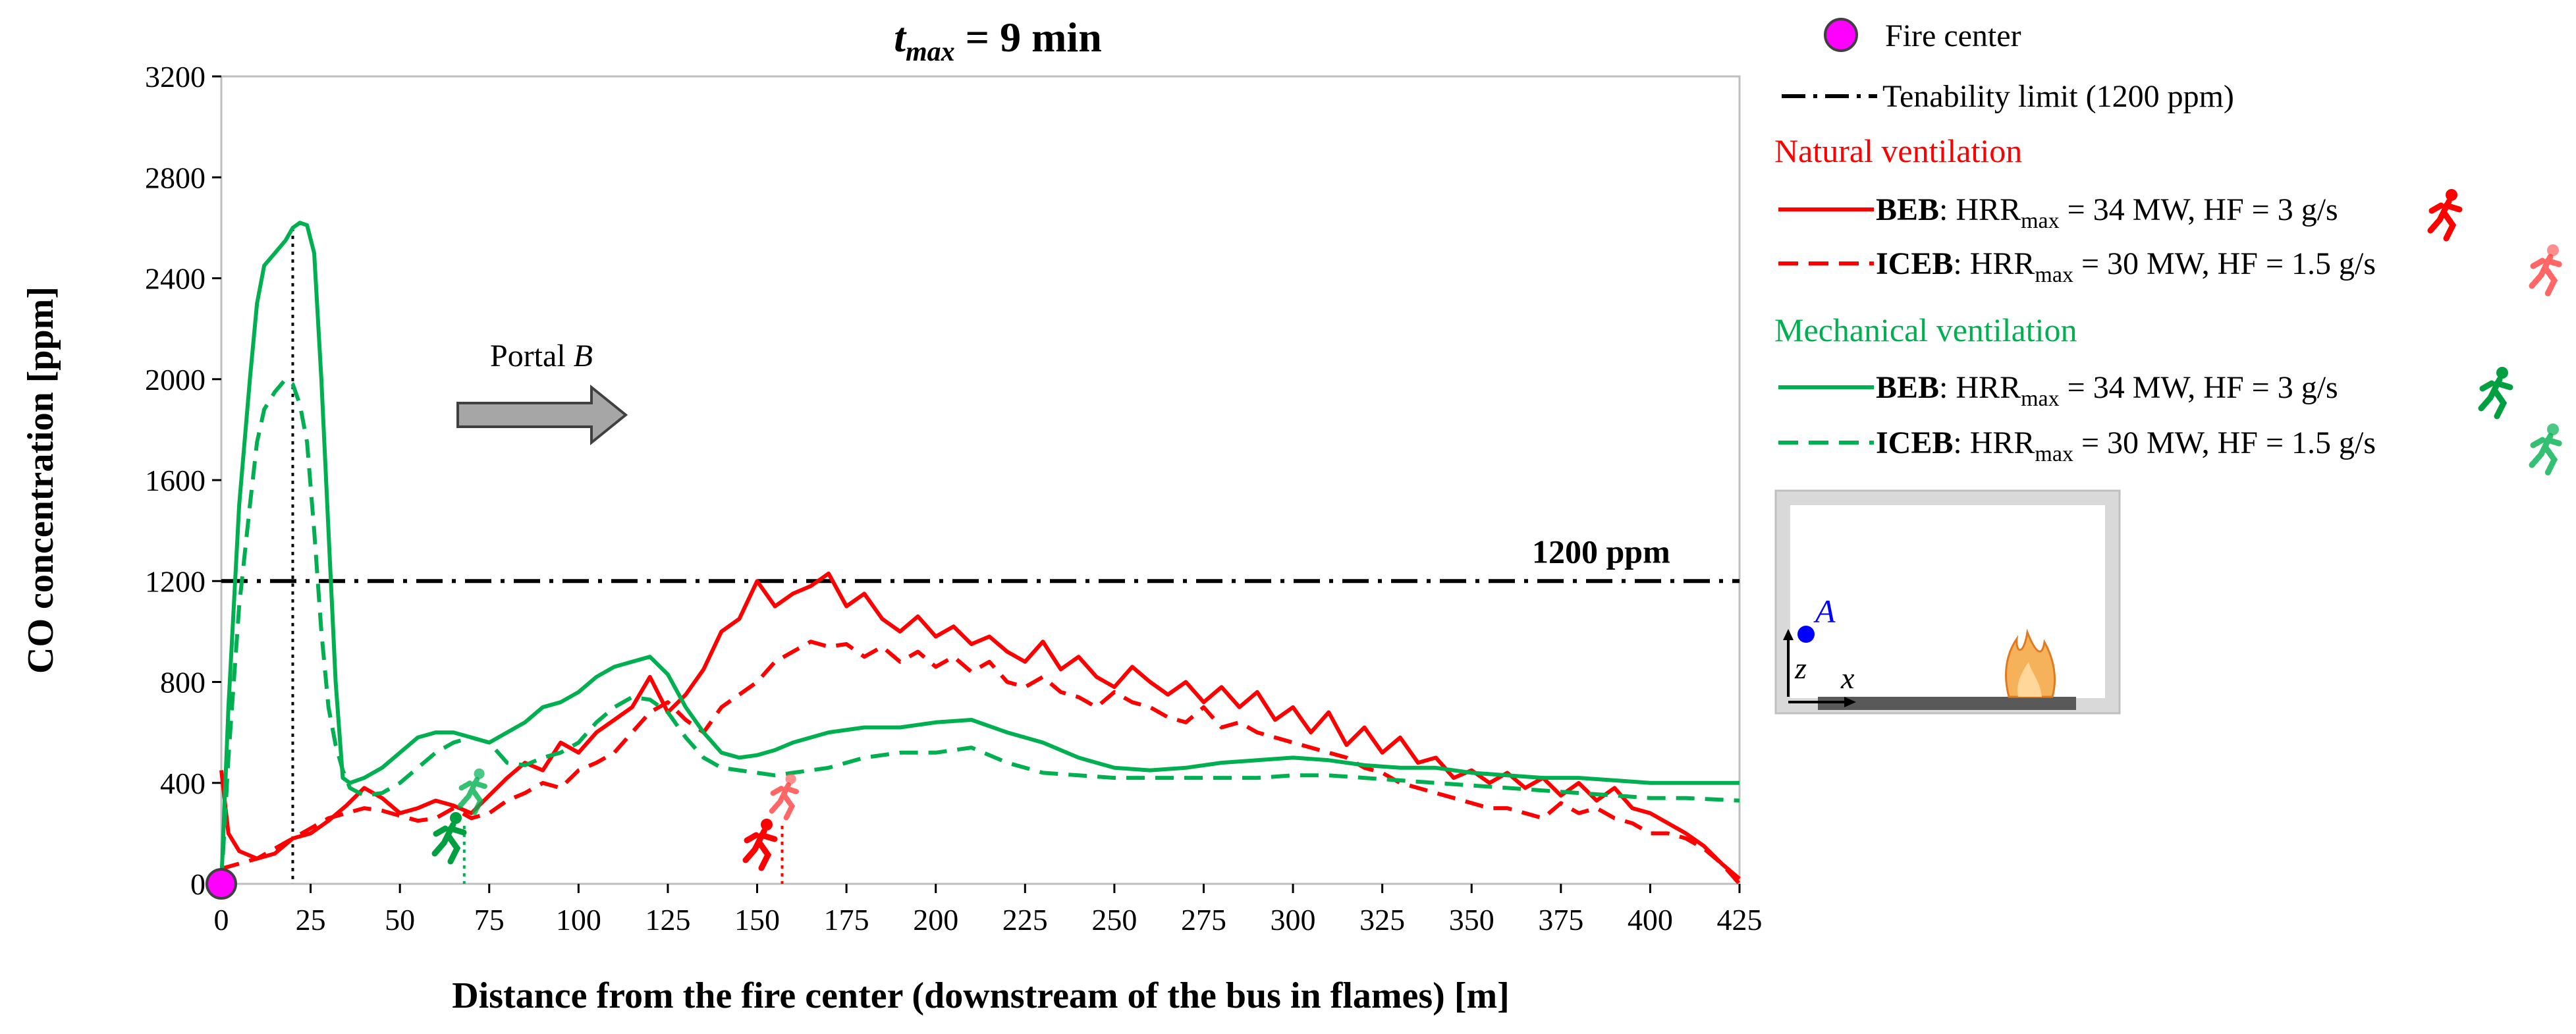 This screenshot has width=2576, height=1034. What do you see at coordinates (221, 920) in the screenshot?
I see `x-tick-label: 0` at bounding box center [221, 920].